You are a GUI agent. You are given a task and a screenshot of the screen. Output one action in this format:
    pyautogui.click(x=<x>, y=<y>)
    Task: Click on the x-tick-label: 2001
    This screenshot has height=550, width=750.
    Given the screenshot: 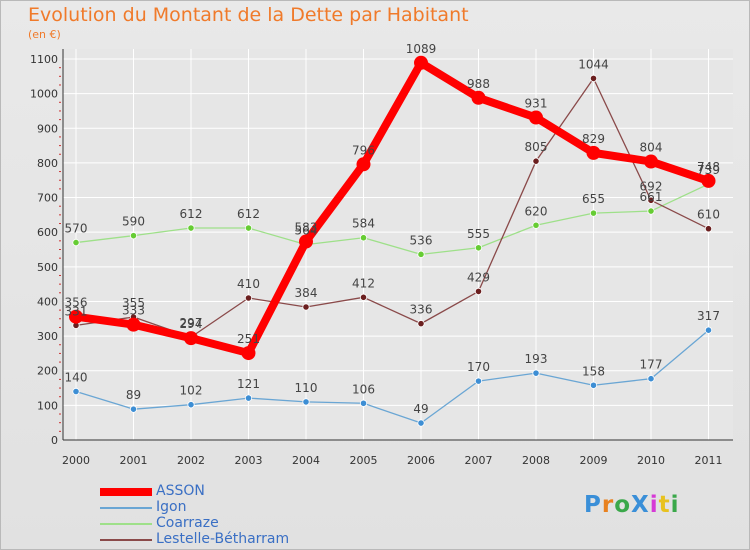 What is the action you would take?
    pyautogui.click(x=134, y=460)
    